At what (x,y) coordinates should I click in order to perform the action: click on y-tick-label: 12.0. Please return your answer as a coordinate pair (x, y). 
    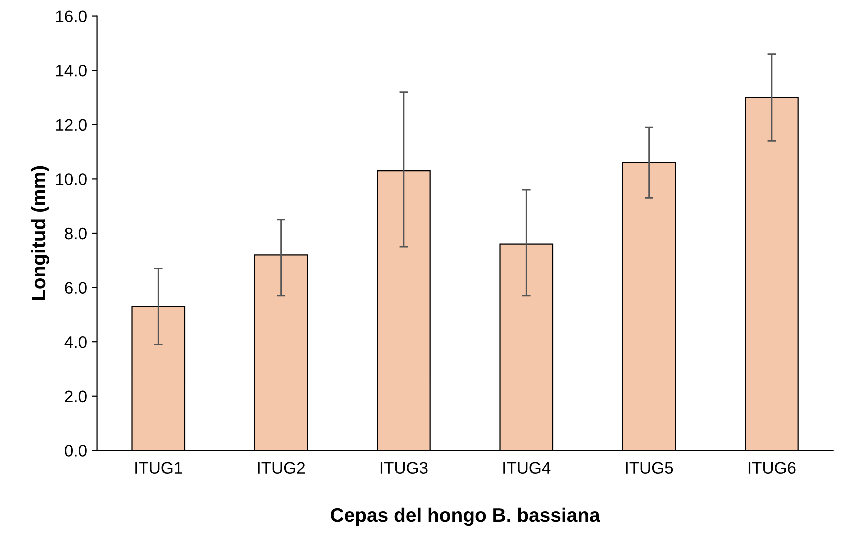
    Looking at the image, I should click on (71, 125).